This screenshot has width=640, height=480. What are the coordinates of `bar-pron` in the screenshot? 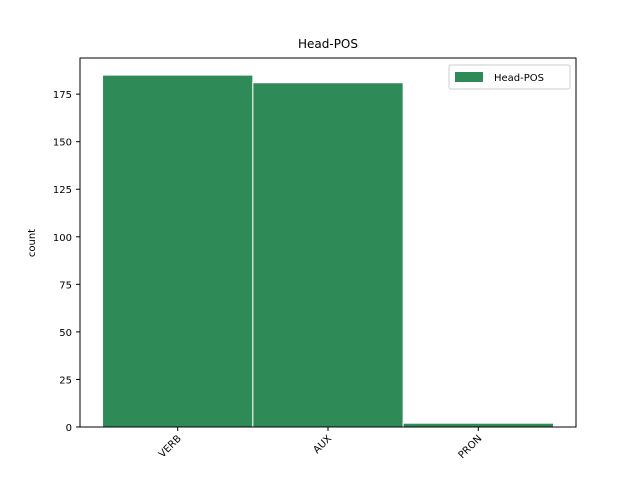 It's located at (478, 425).